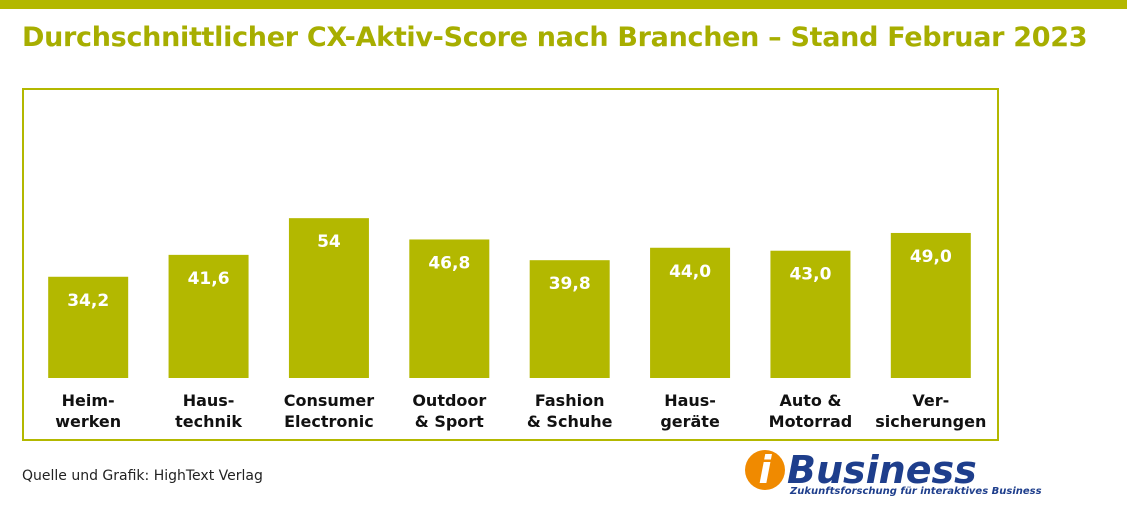 The height and width of the screenshot is (512, 1127). What do you see at coordinates (690, 272) in the screenshot?
I see `value-label: 44,0` at bounding box center [690, 272].